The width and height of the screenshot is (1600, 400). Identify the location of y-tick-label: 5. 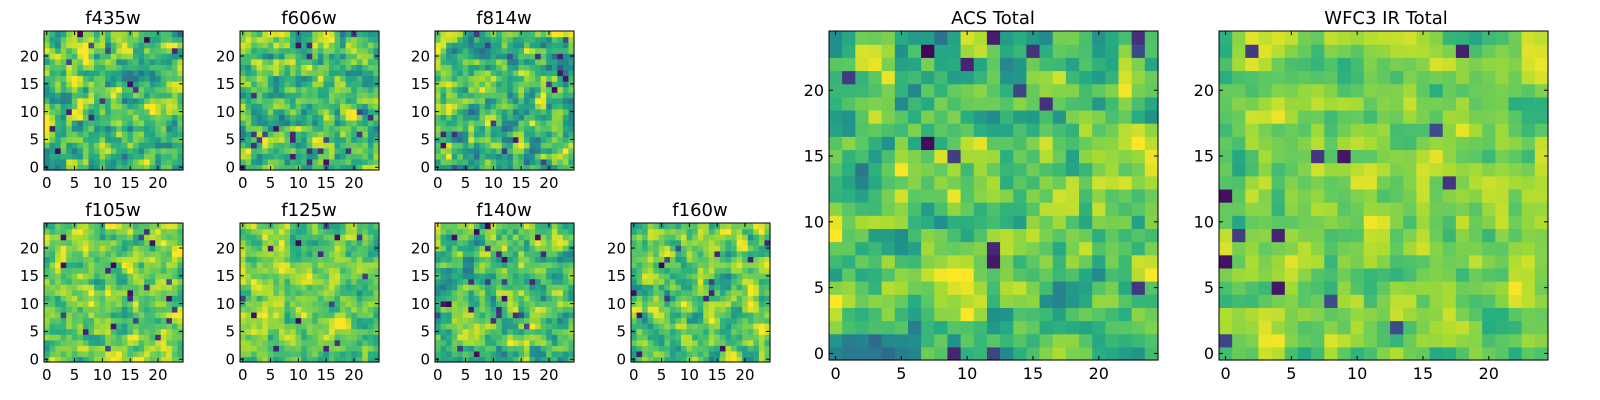
(230, 140).